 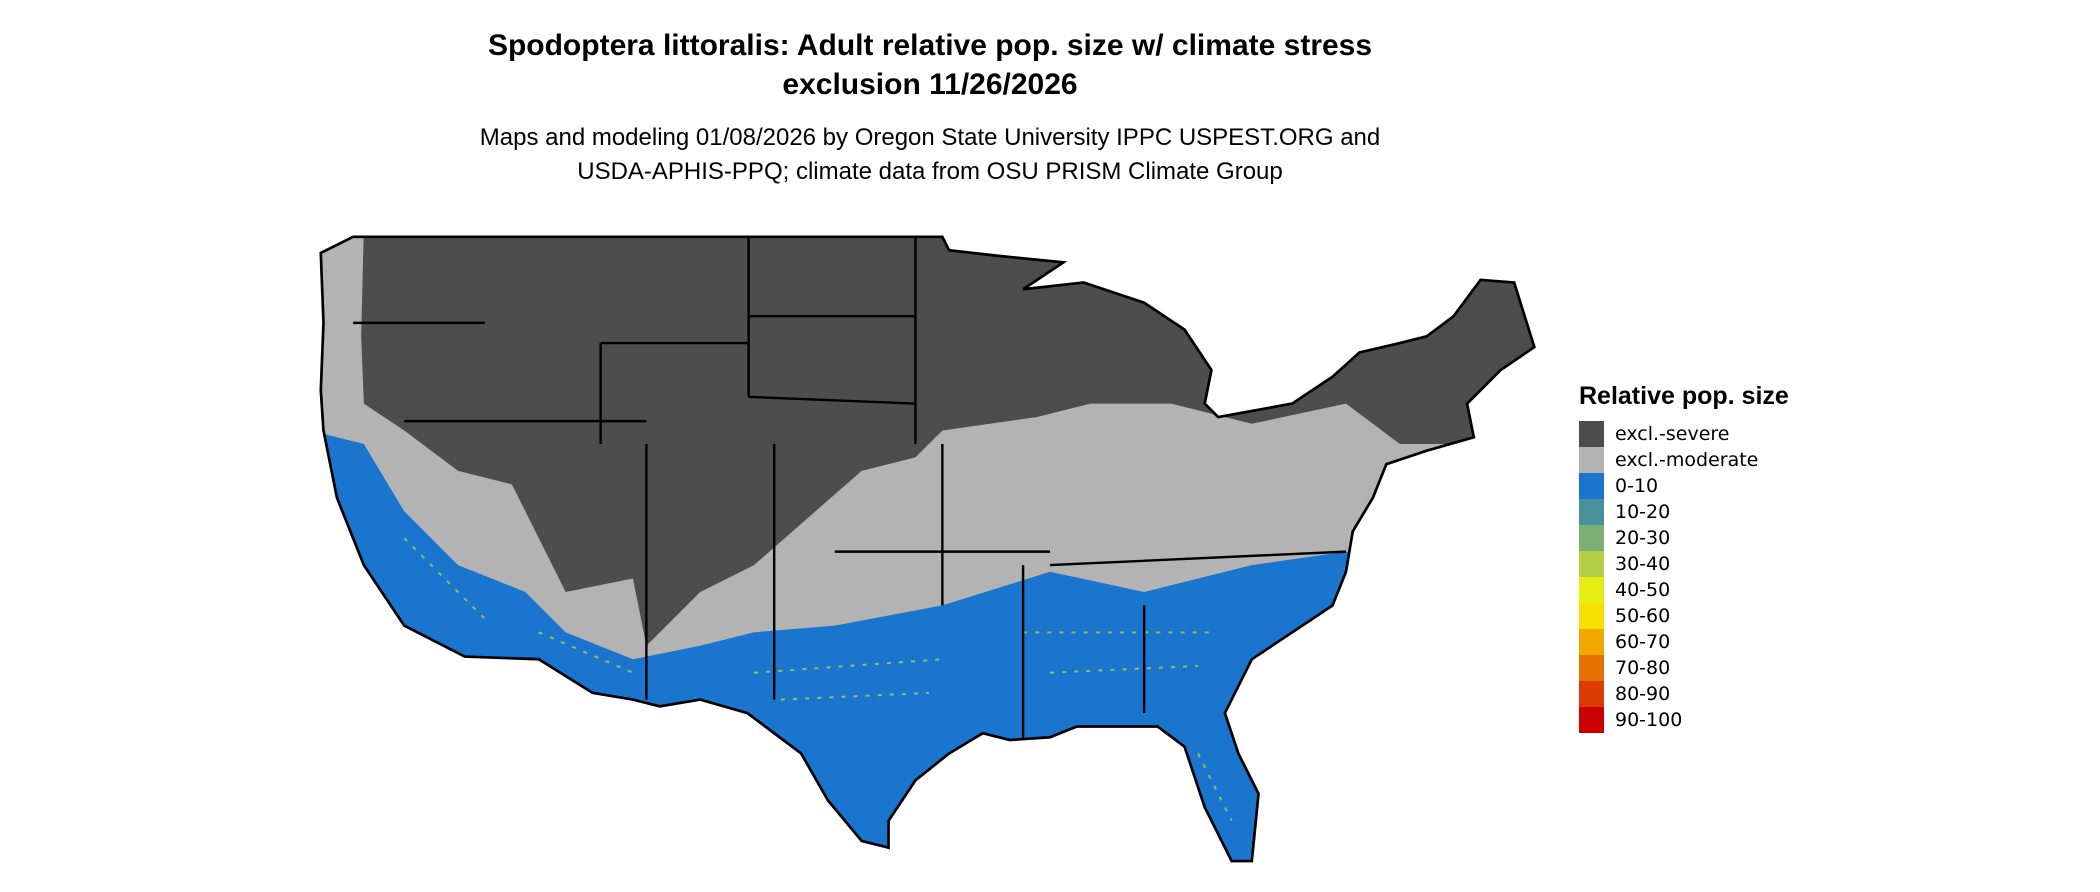 I want to click on legend-label: excl.-severe, so click(x=1672, y=434).